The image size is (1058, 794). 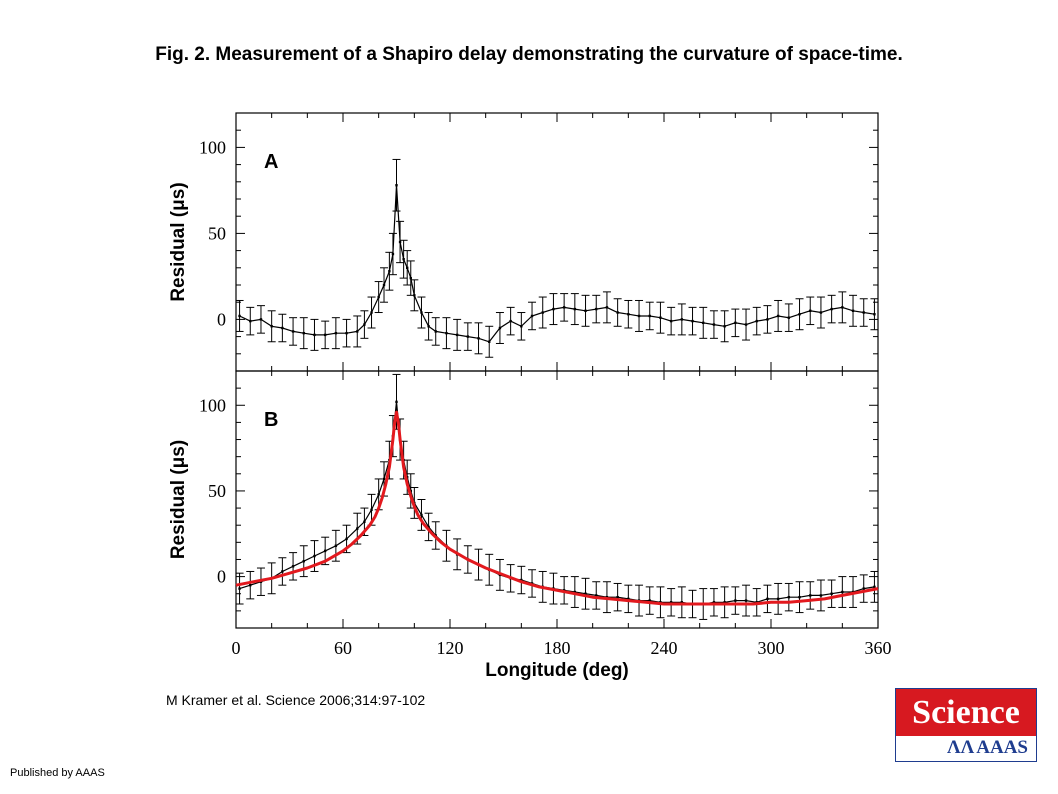 What do you see at coordinates (557, 264) in the screenshot?
I see `data-trace` at bounding box center [557, 264].